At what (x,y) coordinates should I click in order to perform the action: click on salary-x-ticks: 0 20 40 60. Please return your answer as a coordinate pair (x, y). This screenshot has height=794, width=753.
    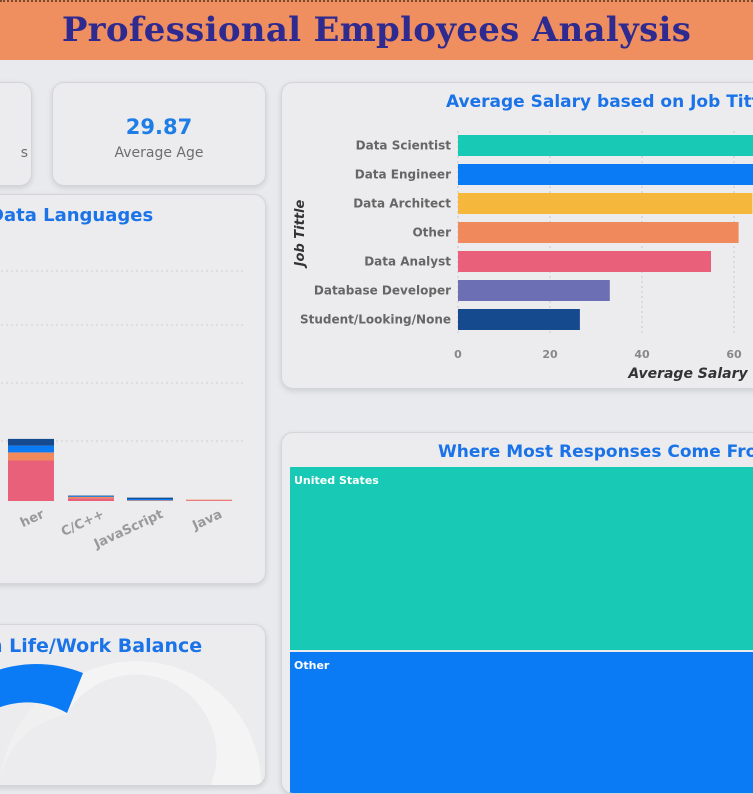
    Looking at the image, I should click on (598, 354).